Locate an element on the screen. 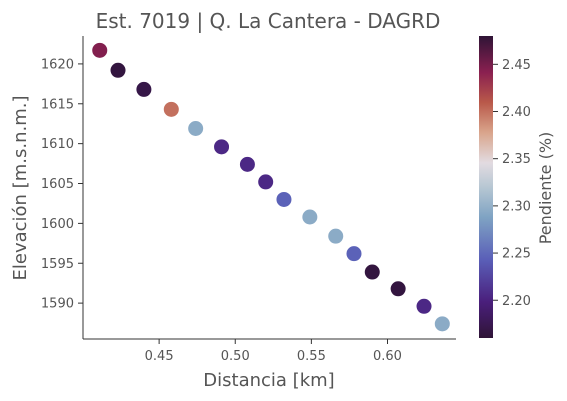 The image size is (567, 401). colorbar-tick-label: 2.40 is located at coordinates (516, 112).